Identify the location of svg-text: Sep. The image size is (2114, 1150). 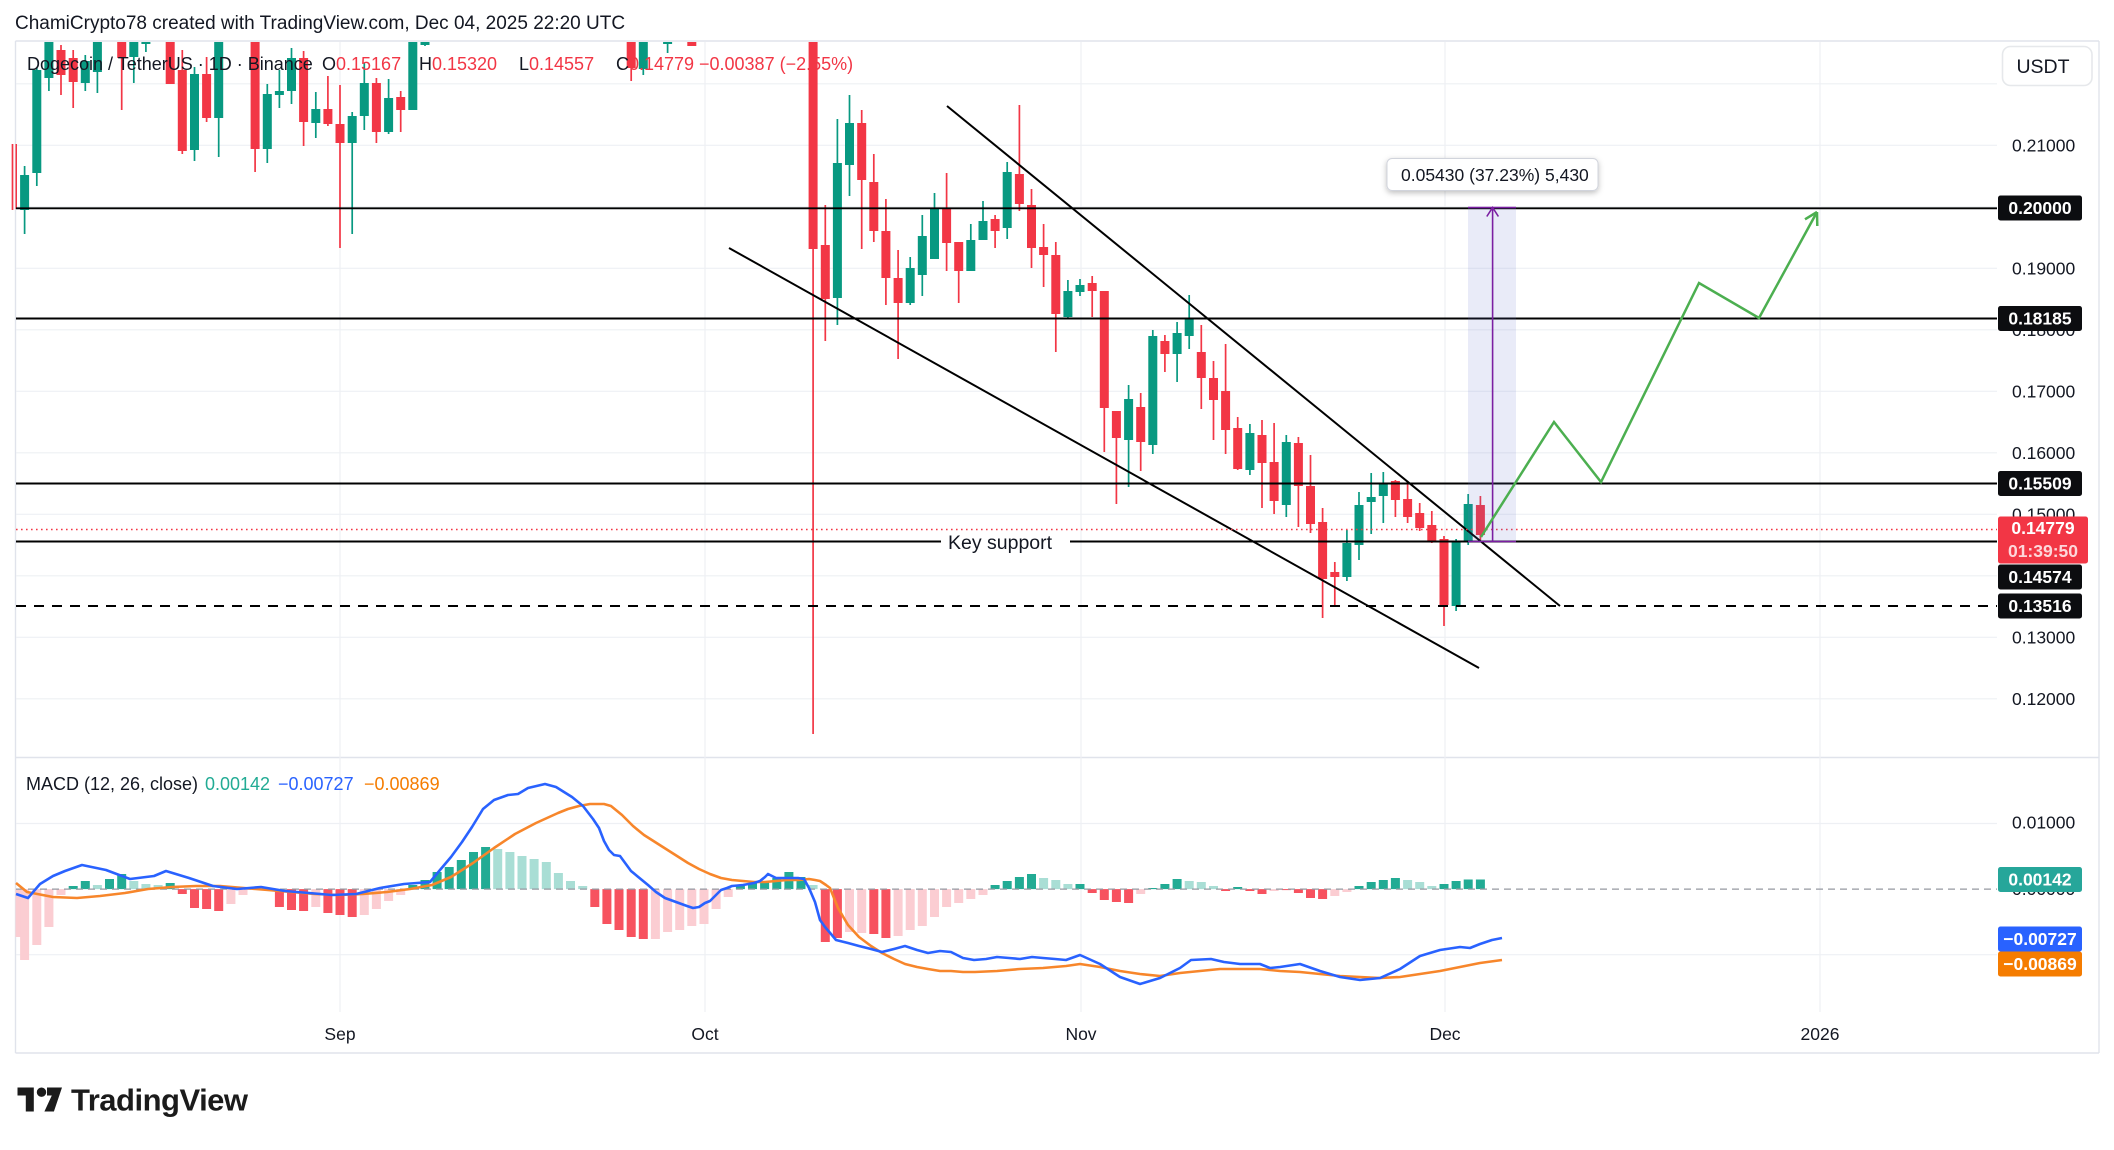
(339, 1034).